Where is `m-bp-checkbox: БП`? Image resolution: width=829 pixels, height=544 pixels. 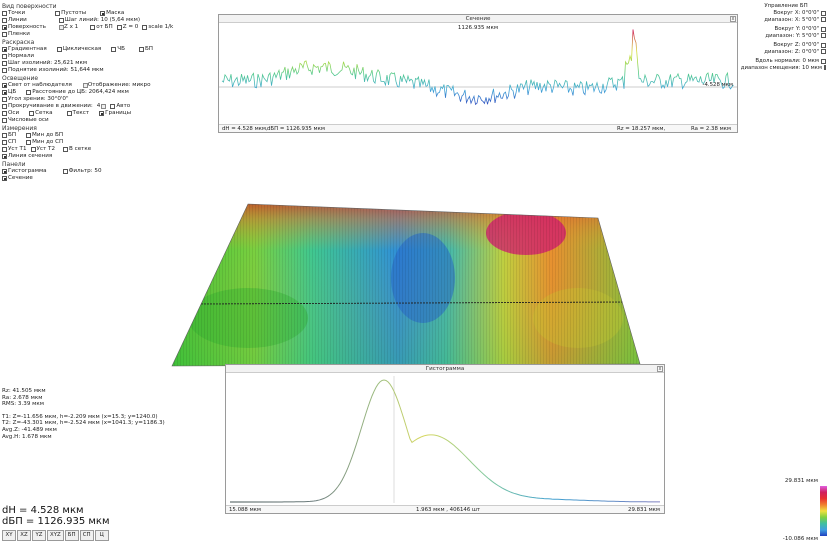
m-bp-checkbox: БП is located at coordinates (9, 135).